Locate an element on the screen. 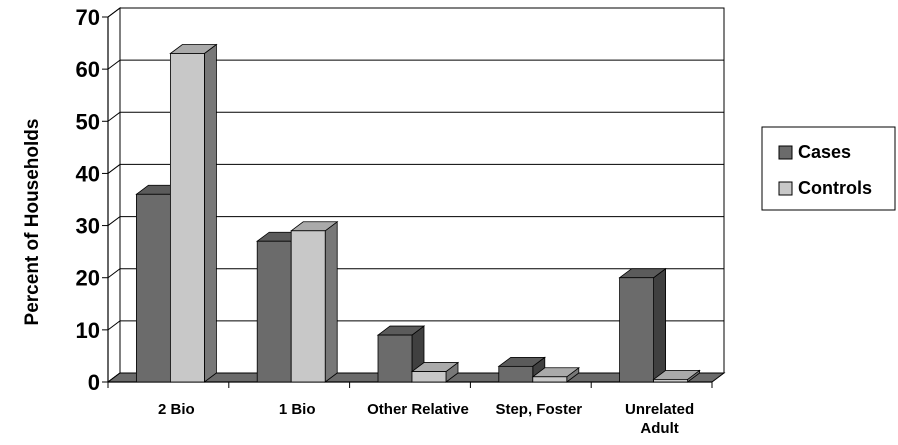 The height and width of the screenshot is (445, 898). y-tick-label: 70 is located at coordinates (88, 17).